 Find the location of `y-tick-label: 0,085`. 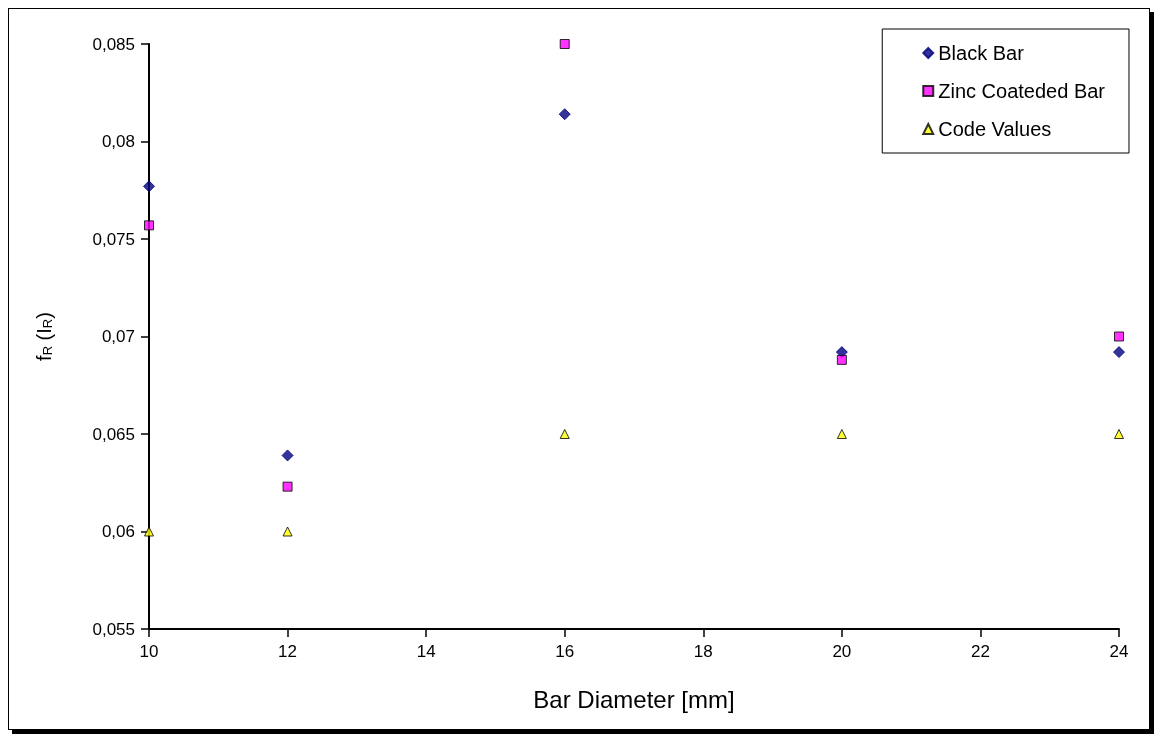

y-tick-label: 0,085 is located at coordinates (113, 44).